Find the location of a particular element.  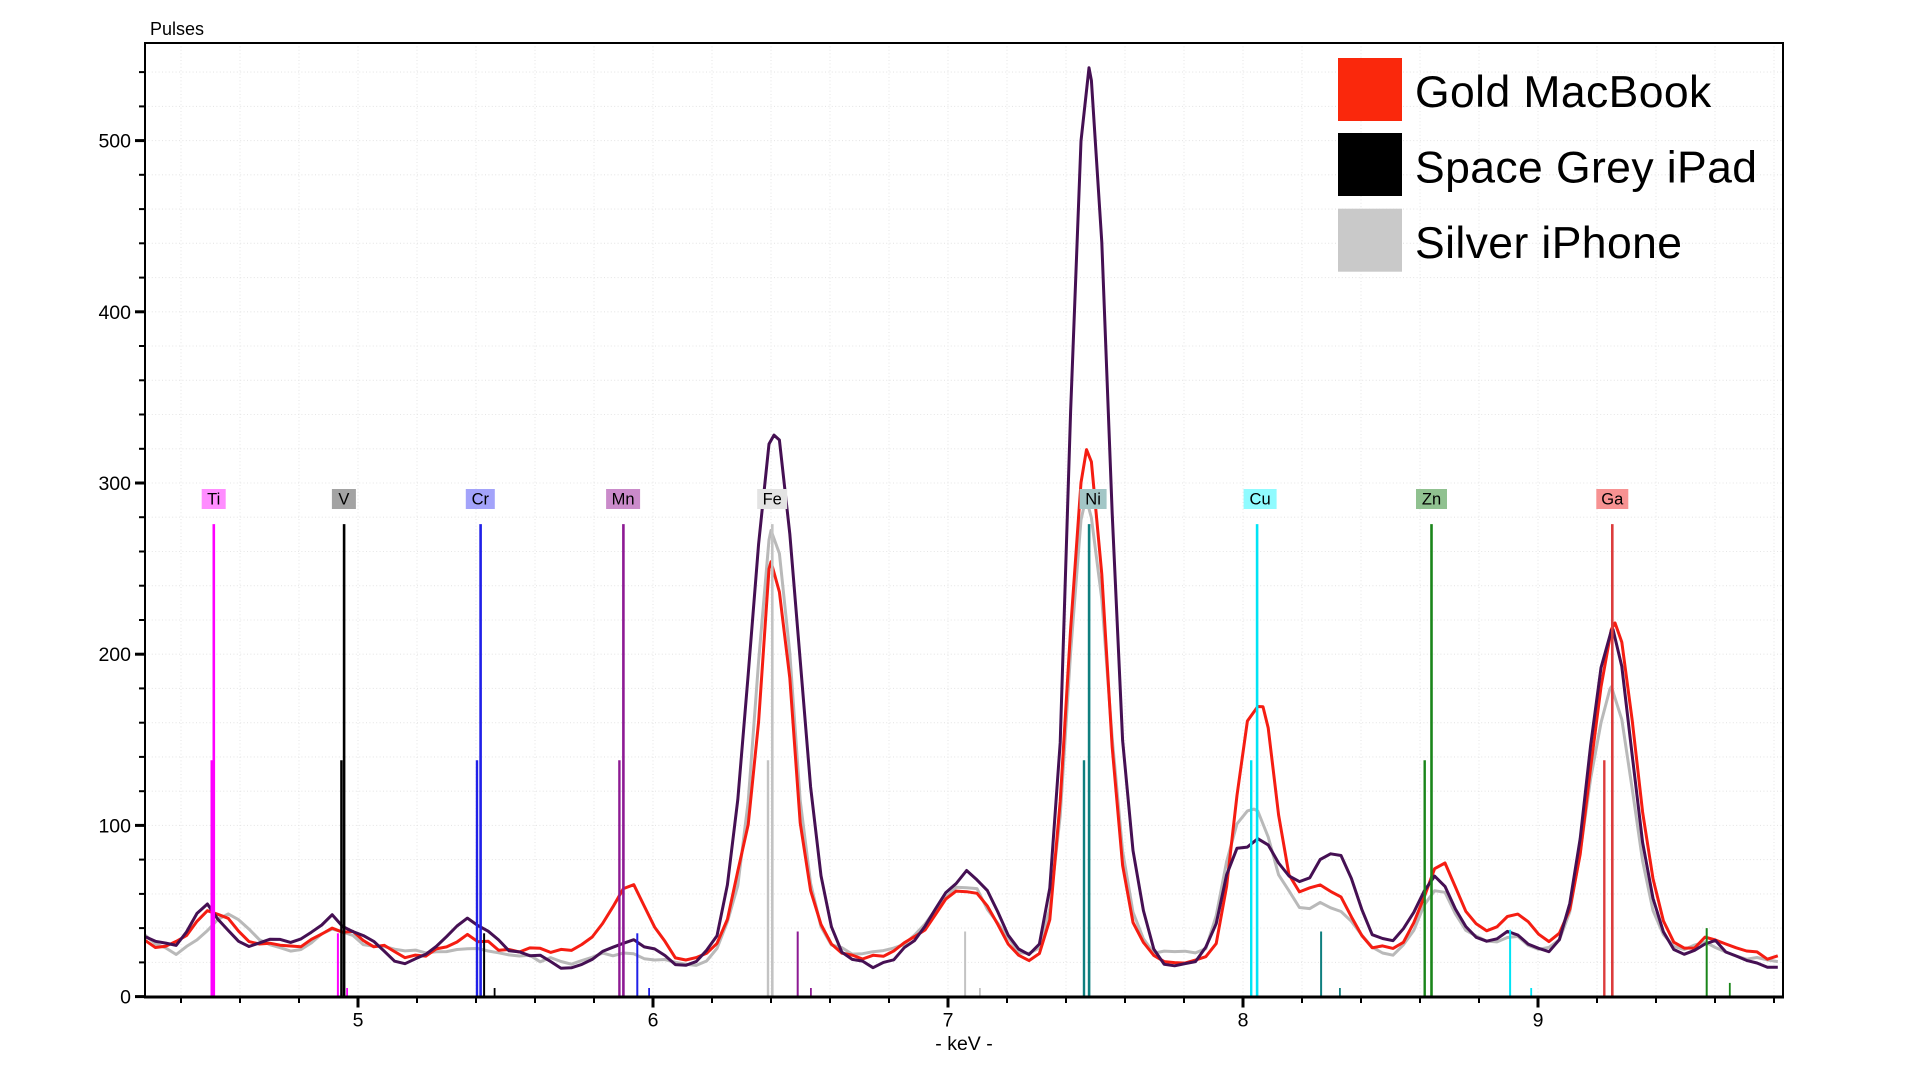

svg-text: V is located at coordinates (343, 500).